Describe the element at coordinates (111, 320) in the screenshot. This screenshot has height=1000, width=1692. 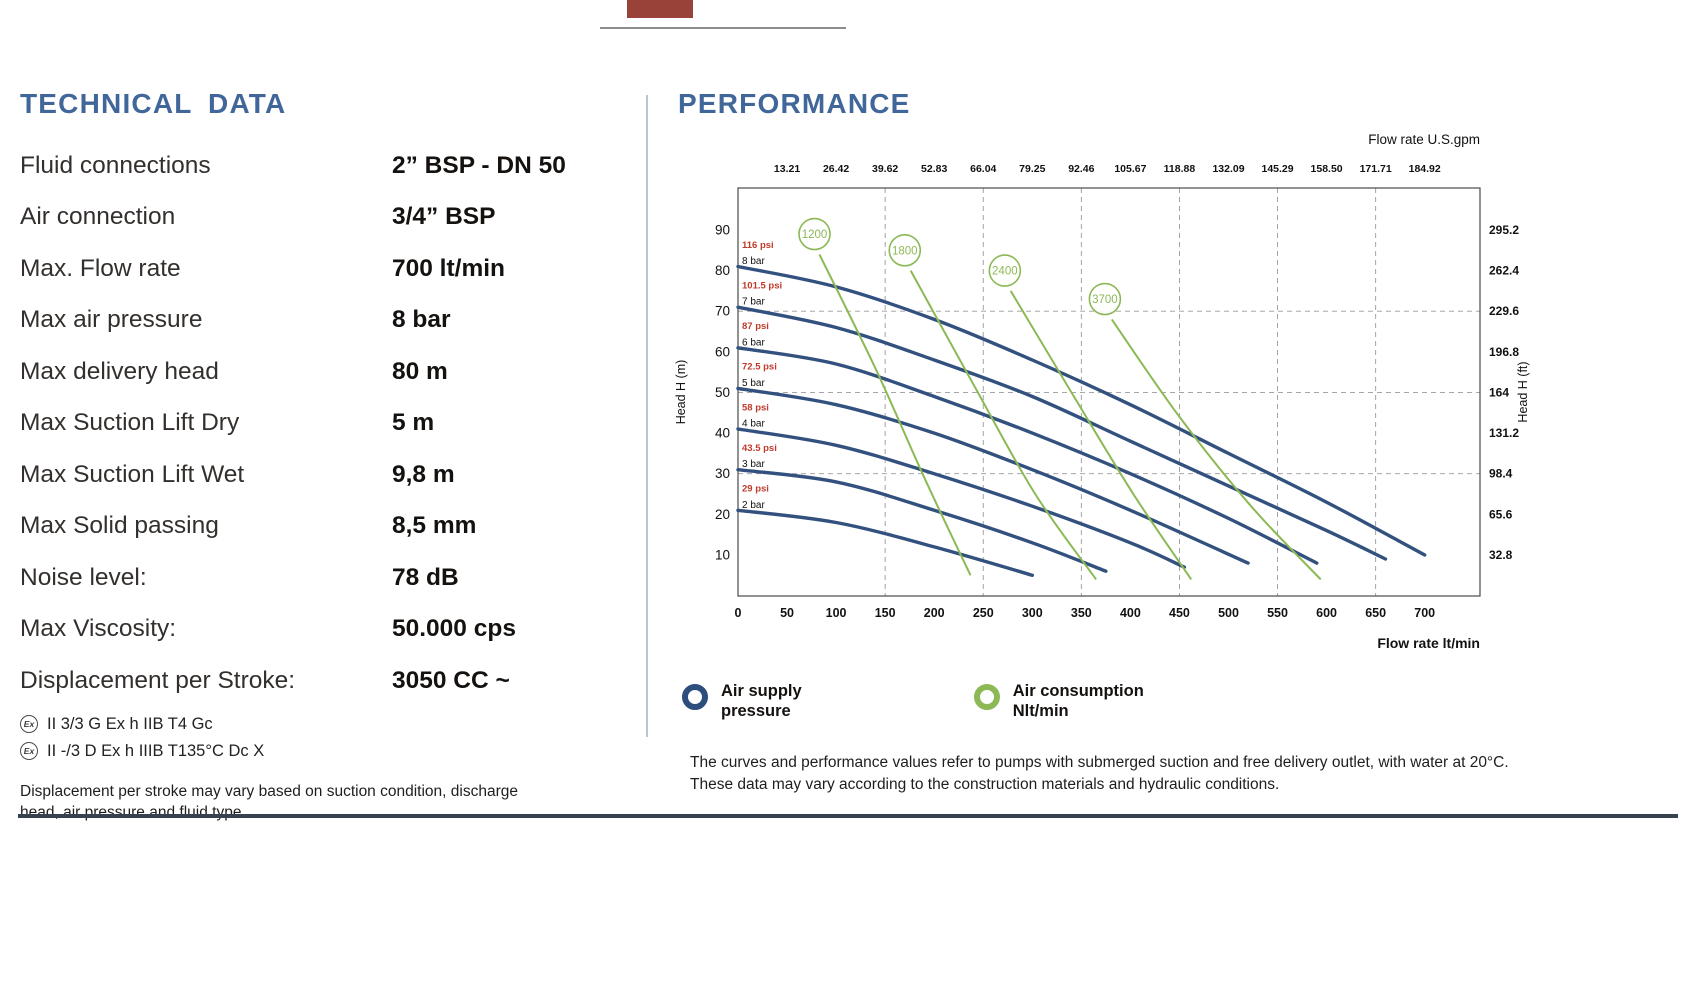
I see `spec-label: Max air pressure` at that location.